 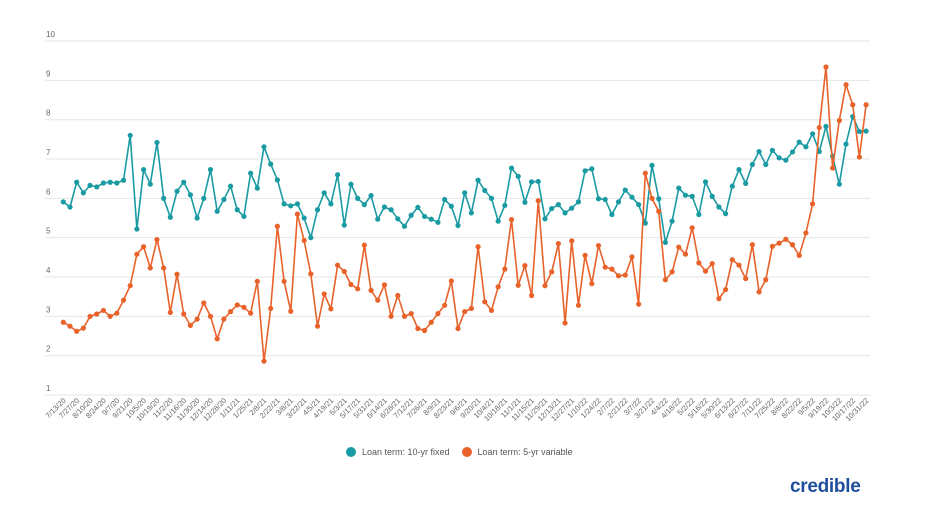 What do you see at coordinates (406, 452) in the screenshot?
I see `legend-label: Loan term: 10-yr fixed` at bounding box center [406, 452].